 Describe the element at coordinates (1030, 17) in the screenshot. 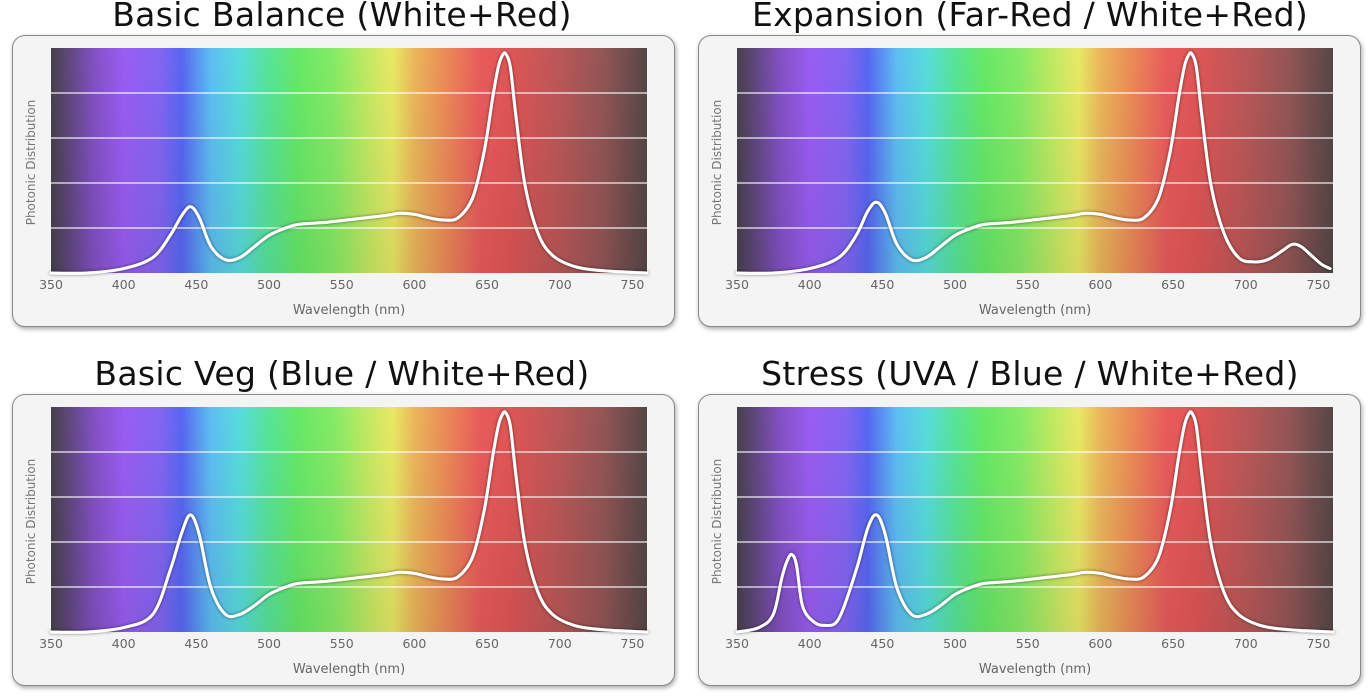

I see `chart-title: Expansion (Far-Red / White+Red)` at that location.